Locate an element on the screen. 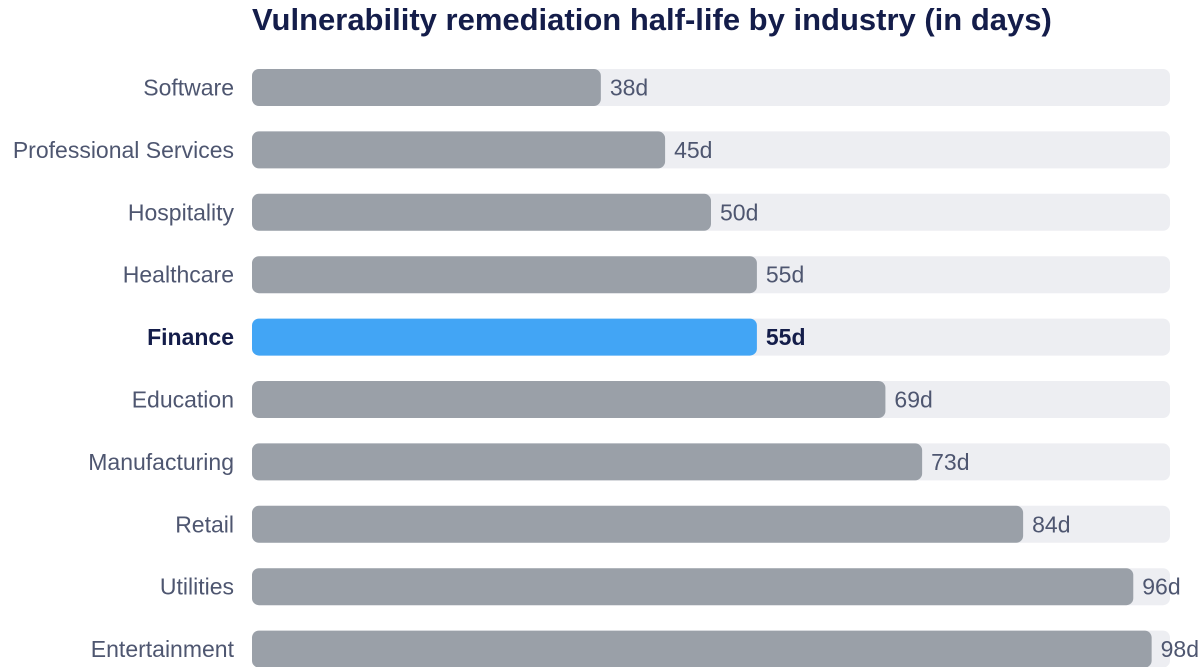  value-label-retail: 84d is located at coordinates (1051, 524).